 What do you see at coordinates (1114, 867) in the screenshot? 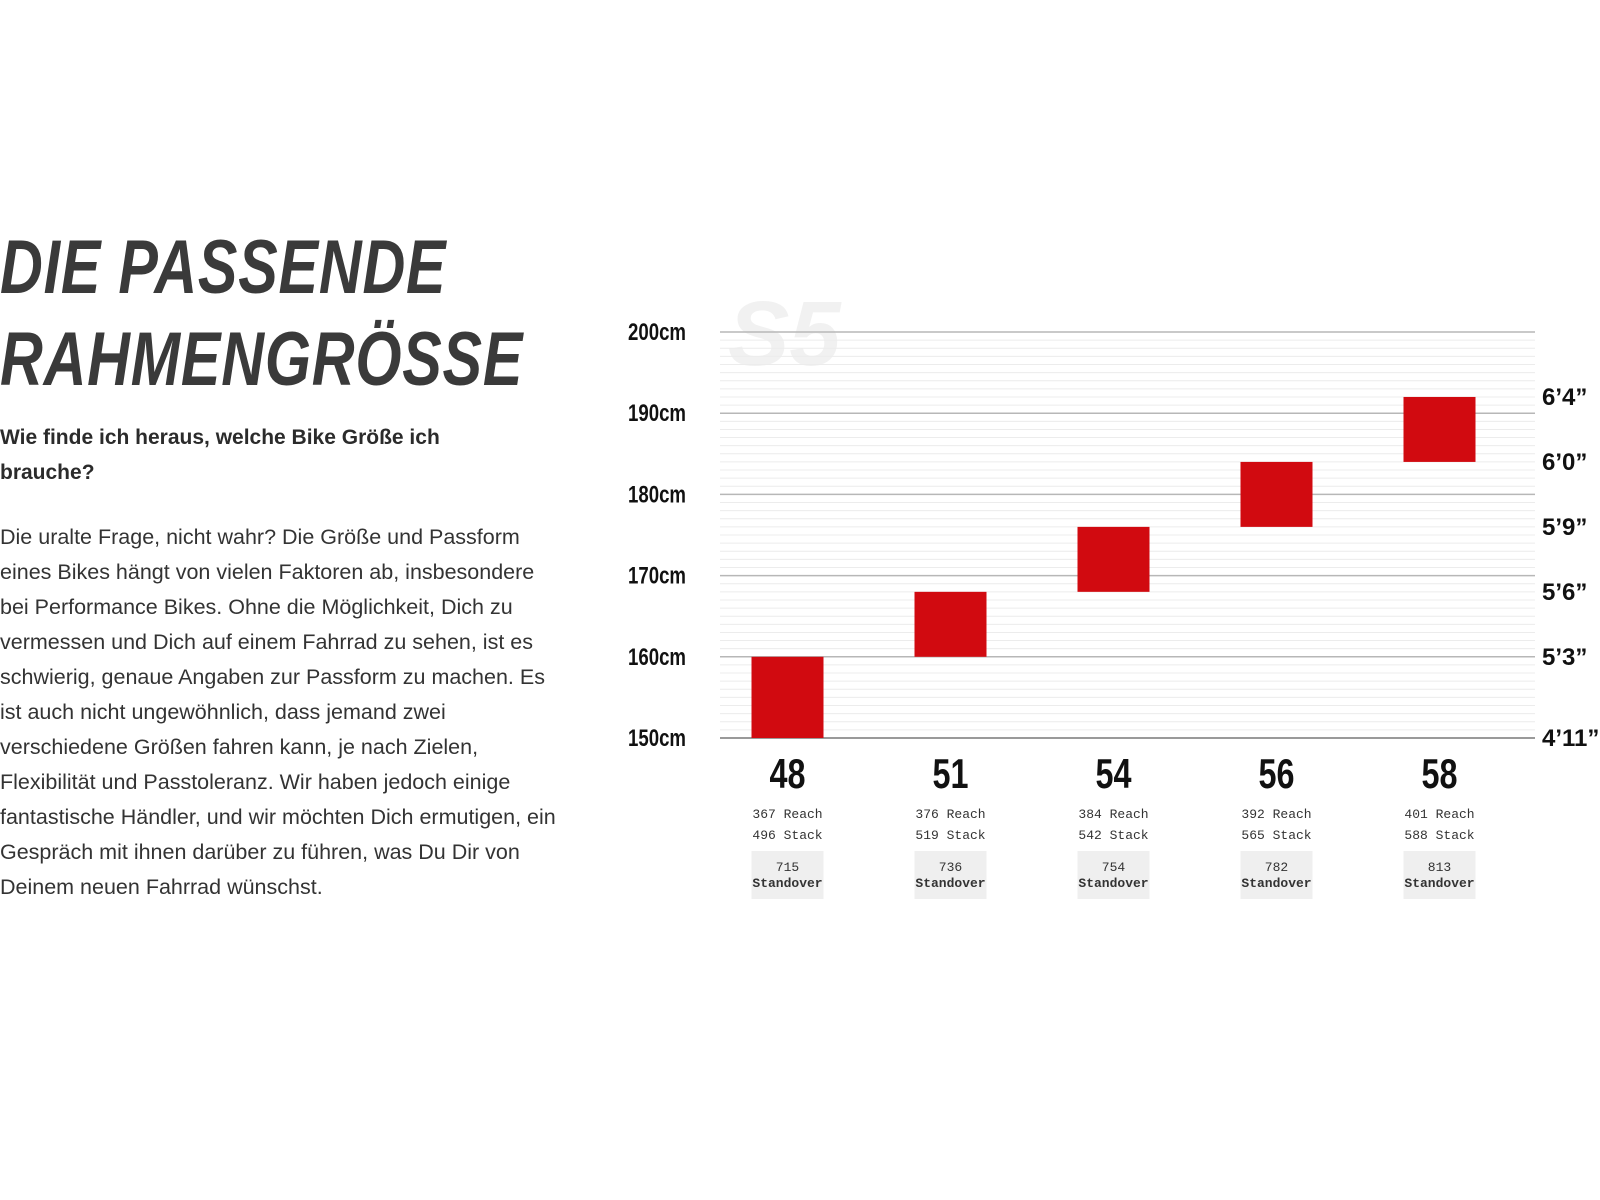
I see `standover-value: 754` at bounding box center [1114, 867].